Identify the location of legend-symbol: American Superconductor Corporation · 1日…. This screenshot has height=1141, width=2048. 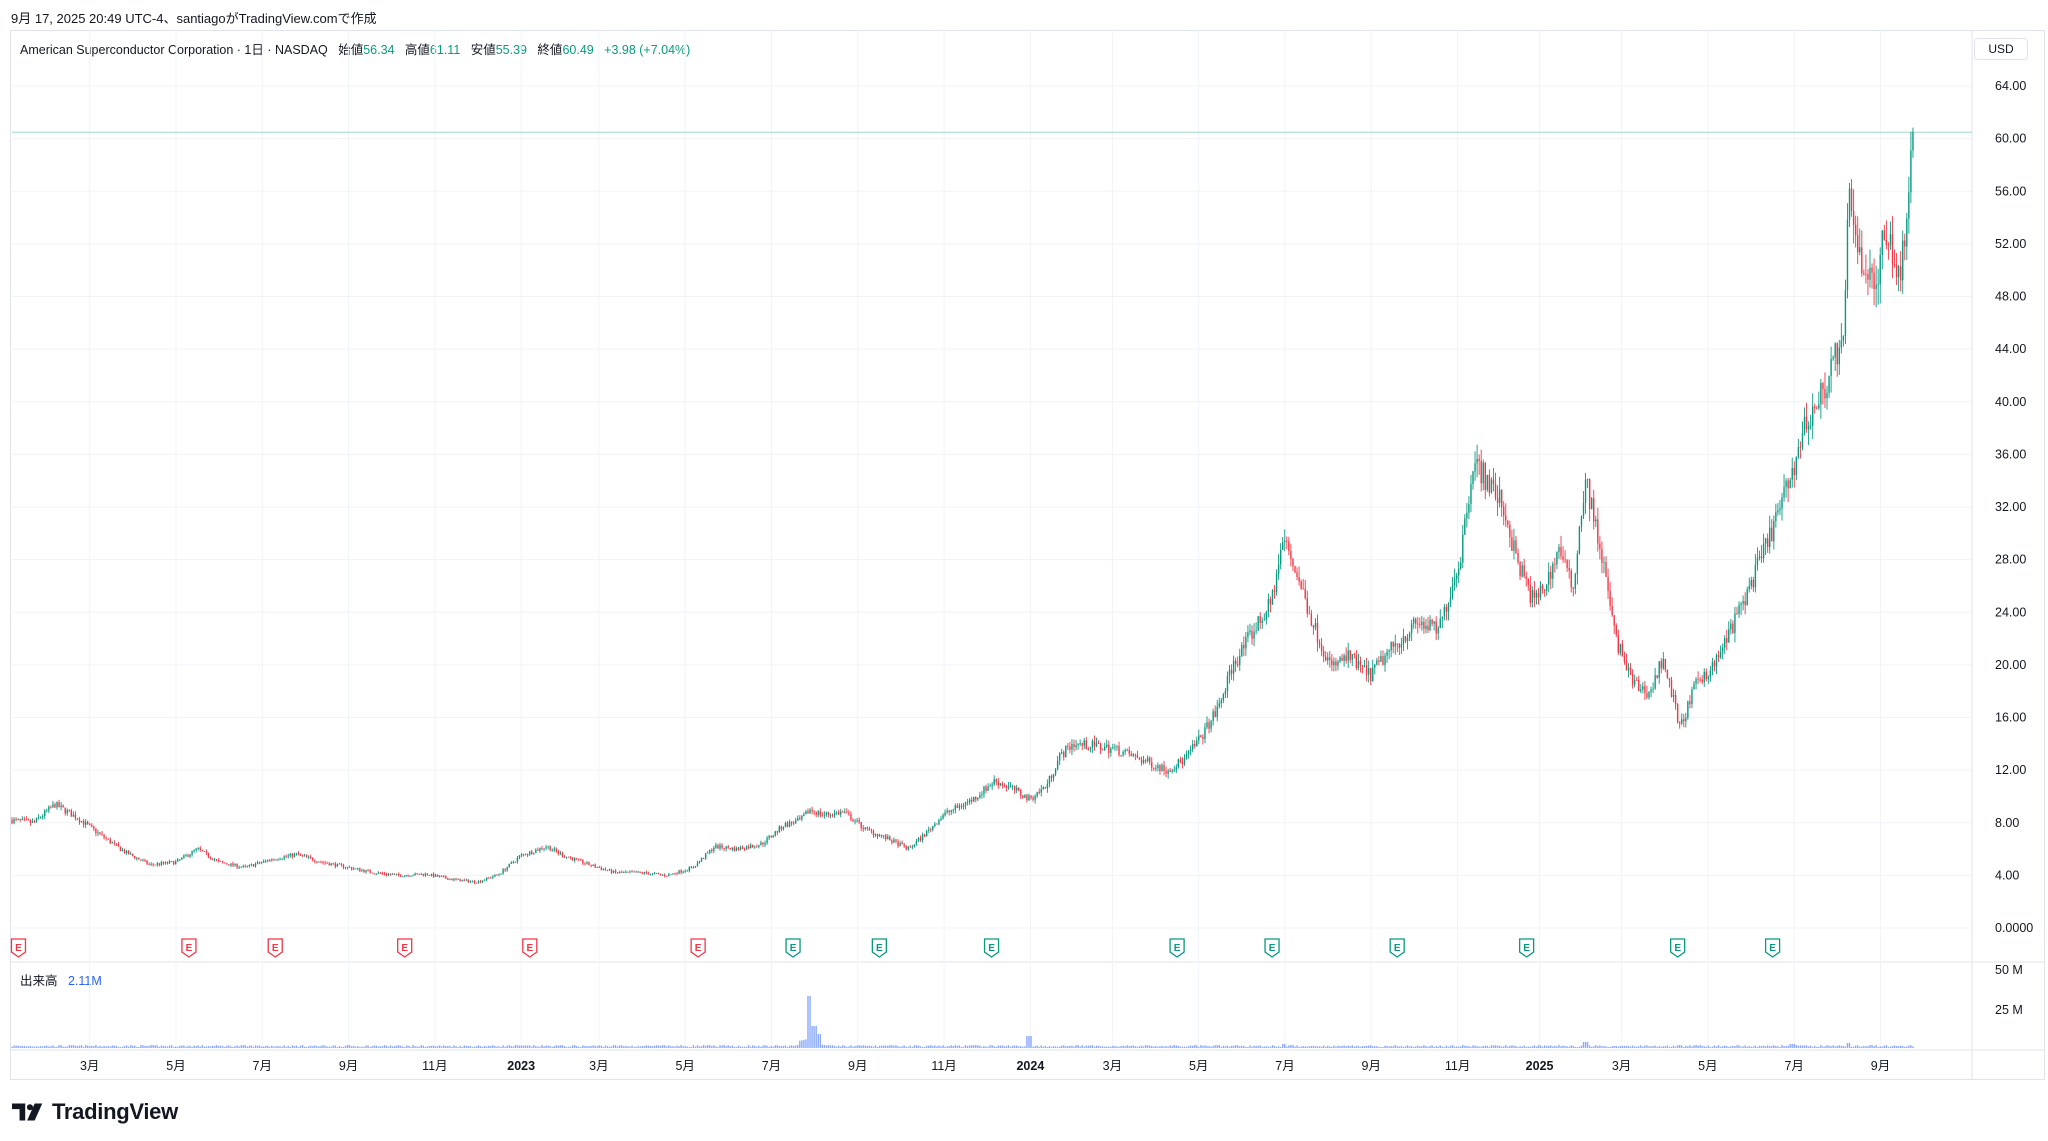
(174, 50).